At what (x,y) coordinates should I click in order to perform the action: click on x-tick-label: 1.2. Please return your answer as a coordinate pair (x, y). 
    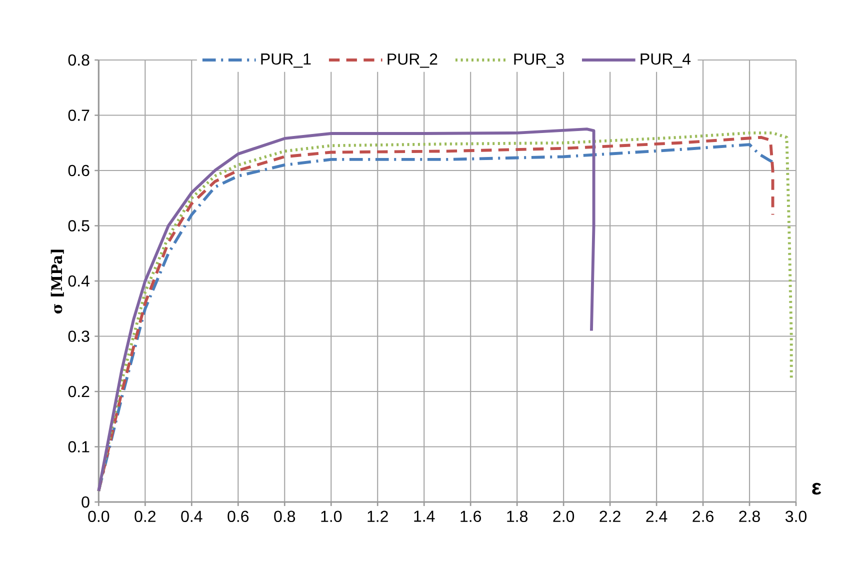
    Looking at the image, I should click on (378, 516).